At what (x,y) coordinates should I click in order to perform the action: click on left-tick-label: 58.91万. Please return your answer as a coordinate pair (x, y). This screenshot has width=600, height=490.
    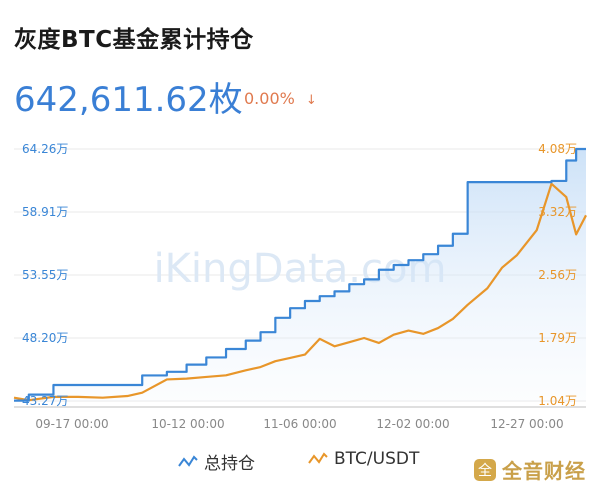
    Looking at the image, I should click on (45, 212).